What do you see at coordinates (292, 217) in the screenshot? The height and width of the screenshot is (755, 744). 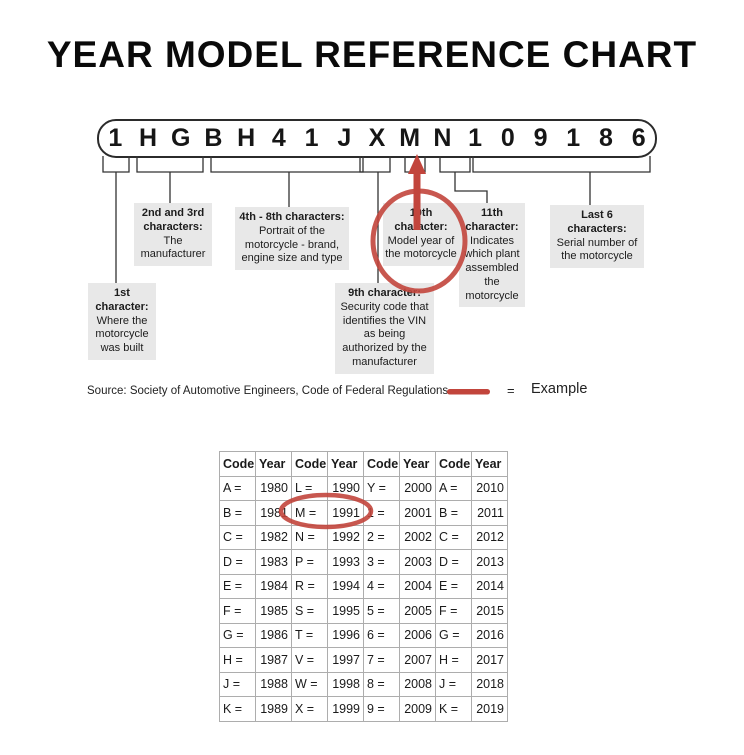 I see `callout-title: 4th - 8th characters:` at bounding box center [292, 217].